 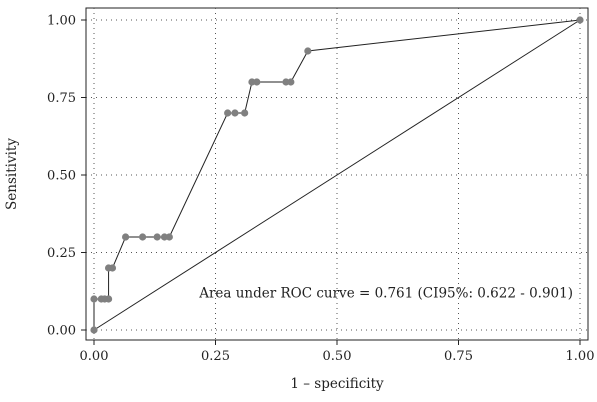 What do you see at coordinates (61, 21) in the screenshot?
I see `y-tick-label: 1.00` at bounding box center [61, 21].